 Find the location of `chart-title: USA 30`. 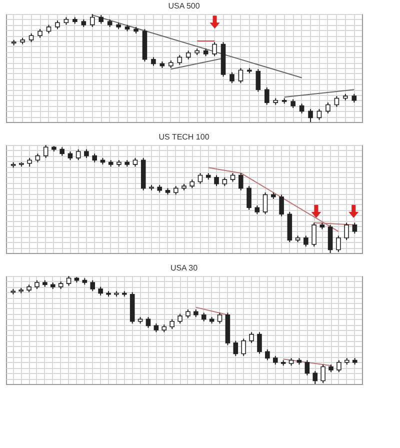

chart-title: USA 30 is located at coordinates (184, 268).